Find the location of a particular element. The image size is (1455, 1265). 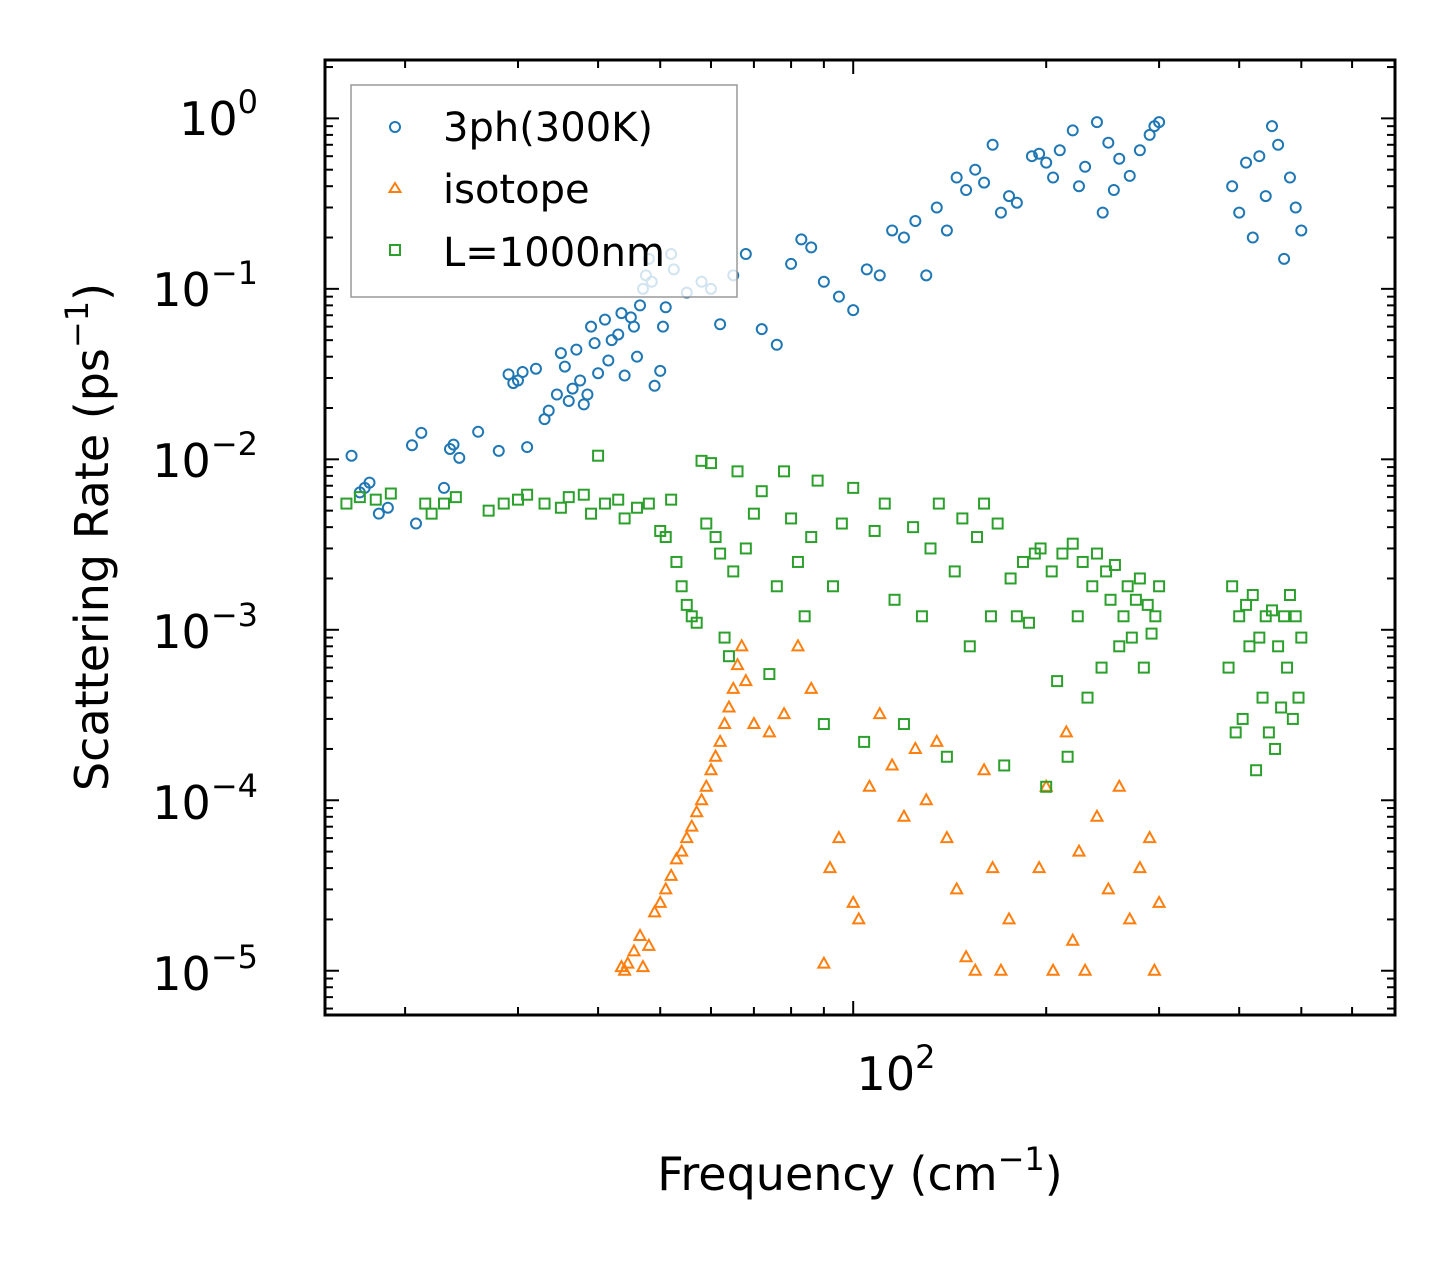

series-triangle is located at coordinates (890, 807).